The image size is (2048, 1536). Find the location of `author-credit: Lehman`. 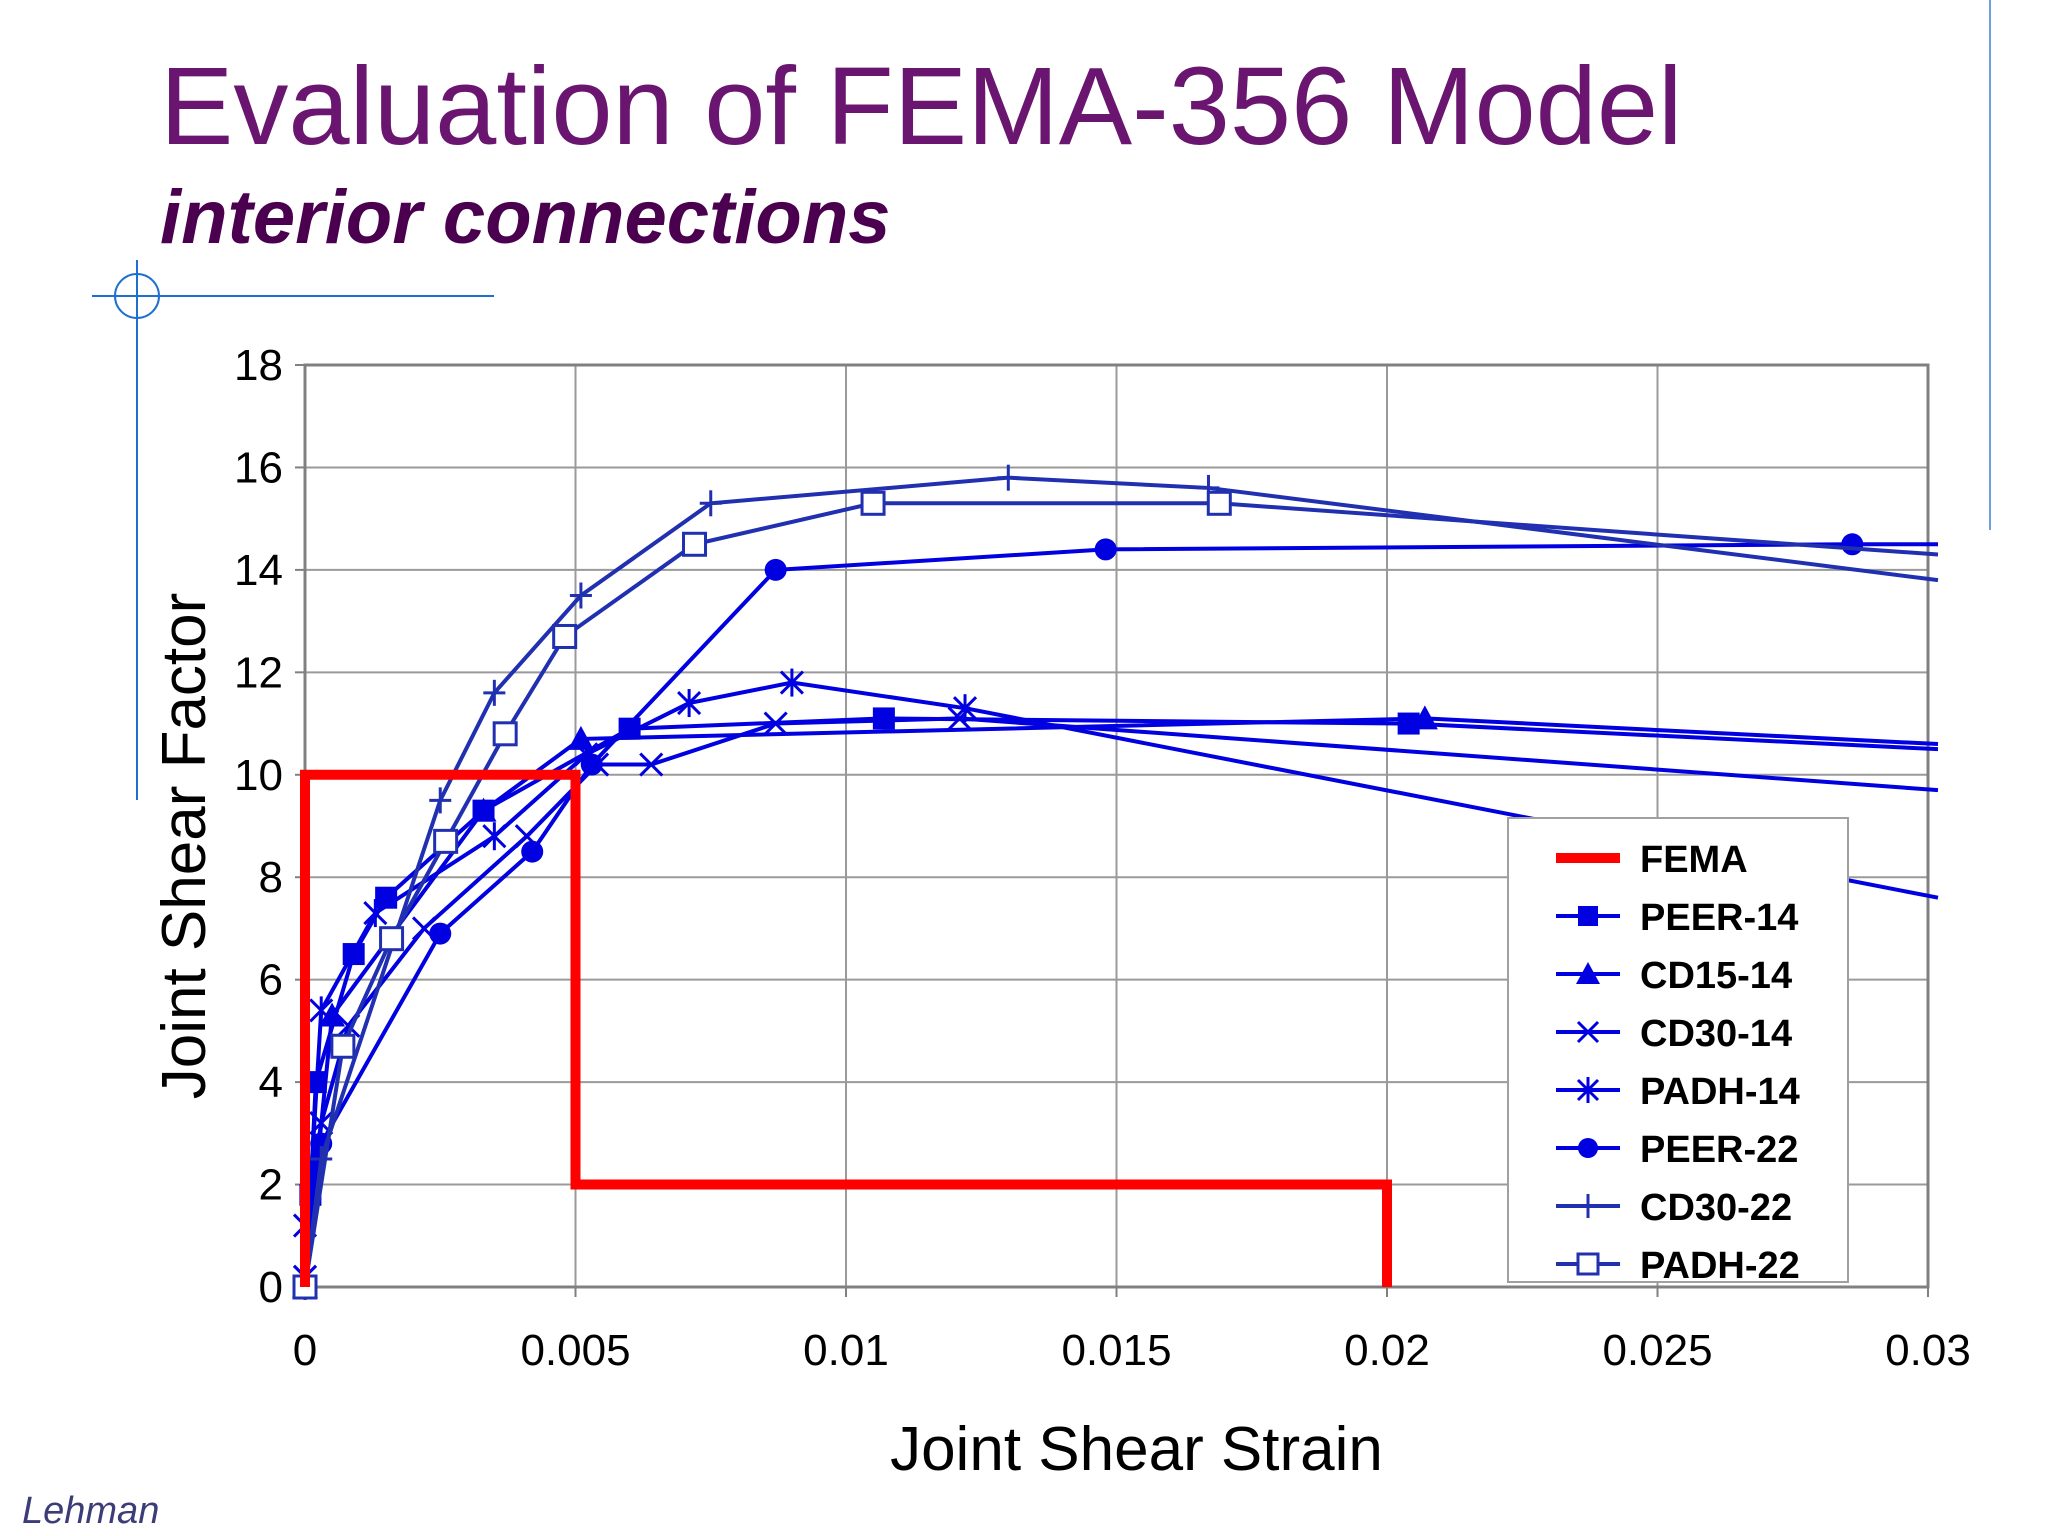

author-credit: Lehman is located at coordinates (91, 1511).